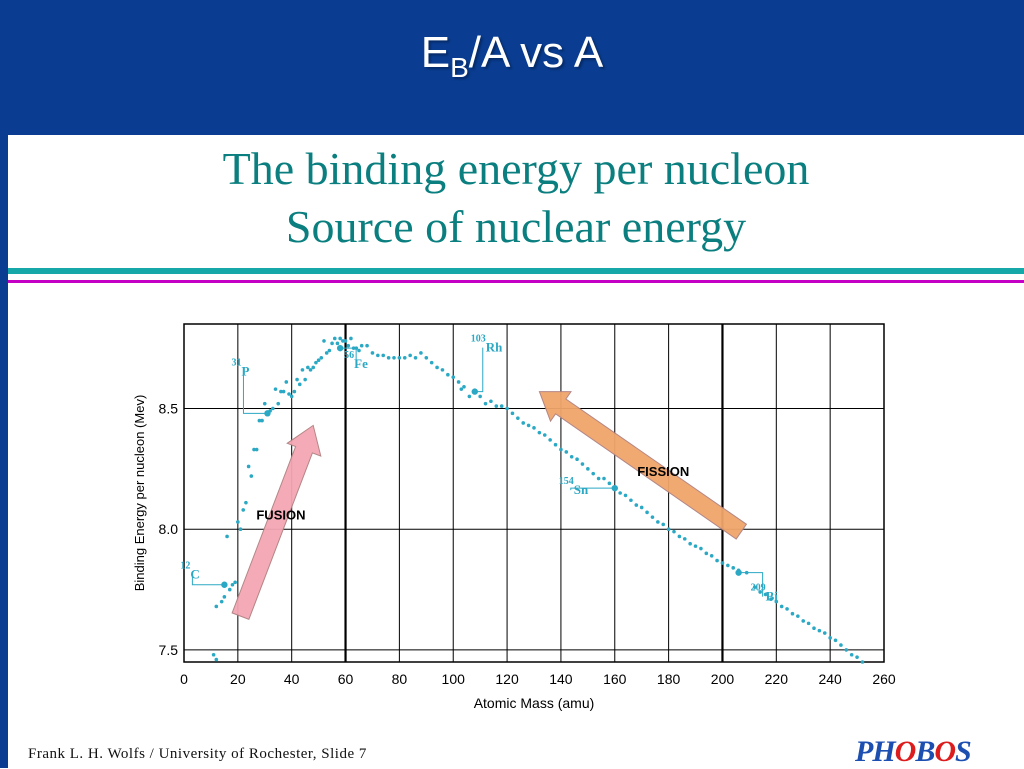  I want to click on isotope-mass-number: 12, so click(185, 566).